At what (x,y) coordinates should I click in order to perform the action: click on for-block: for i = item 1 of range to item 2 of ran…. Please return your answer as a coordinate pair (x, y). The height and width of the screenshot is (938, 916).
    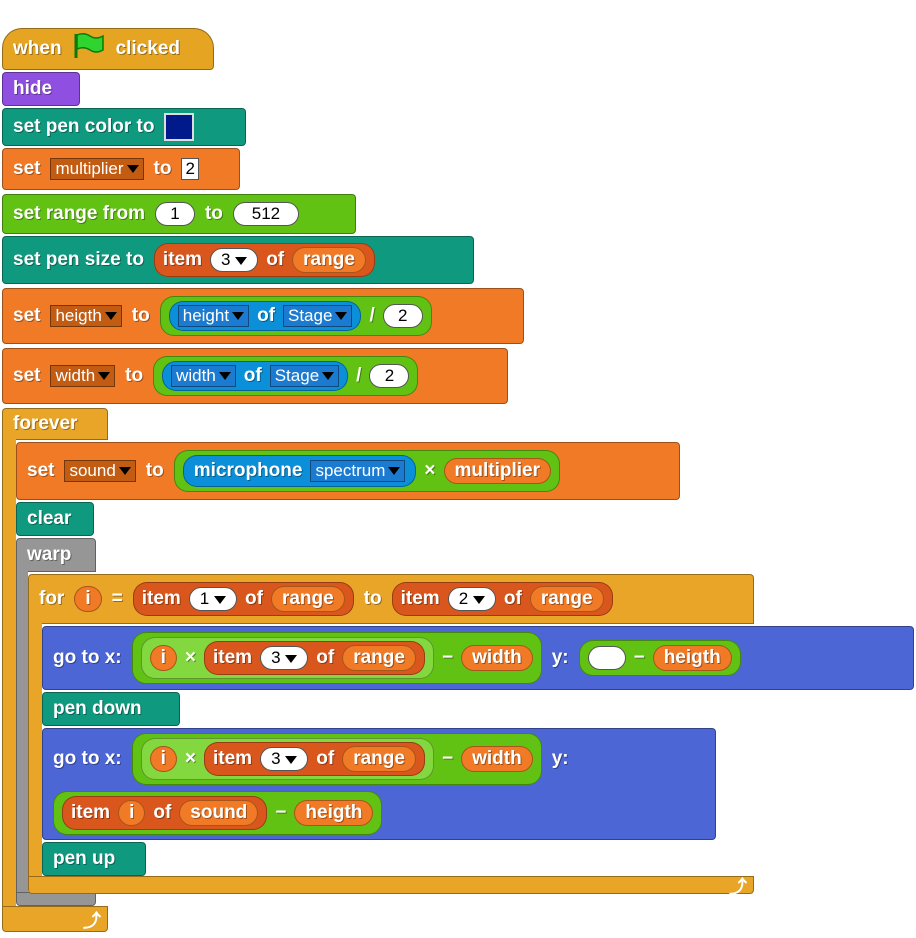
    Looking at the image, I should click on (391, 599).